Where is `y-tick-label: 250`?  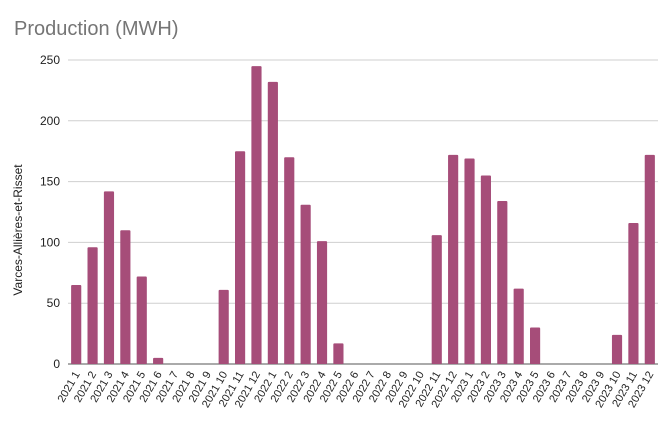
y-tick-label: 250 is located at coordinates (50, 60).